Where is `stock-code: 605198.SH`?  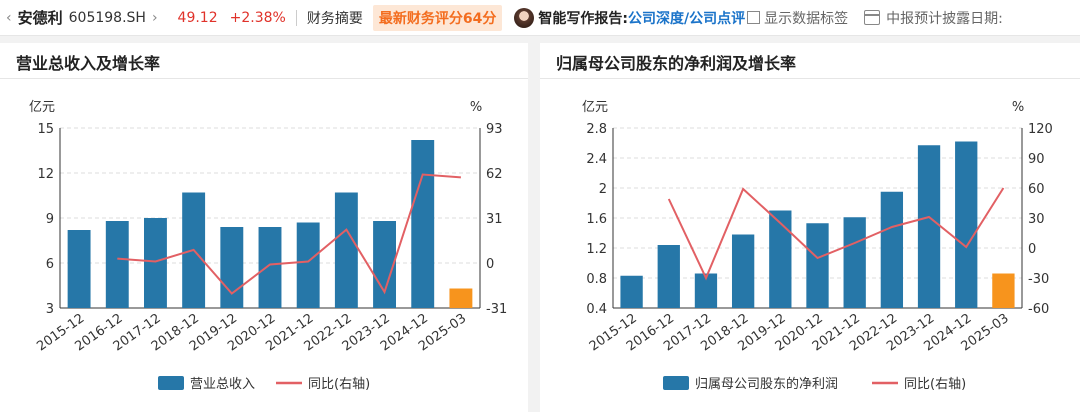
stock-code: 605198.SH is located at coordinates (107, 17).